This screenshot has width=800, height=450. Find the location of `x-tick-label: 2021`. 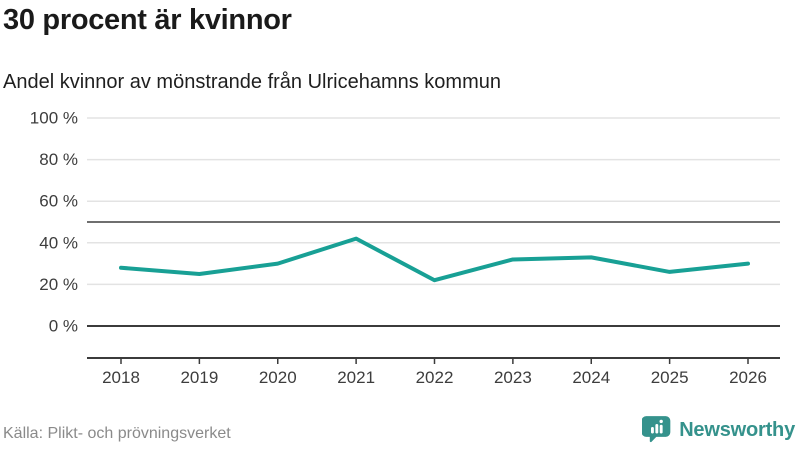

x-tick-label: 2021 is located at coordinates (356, 377).